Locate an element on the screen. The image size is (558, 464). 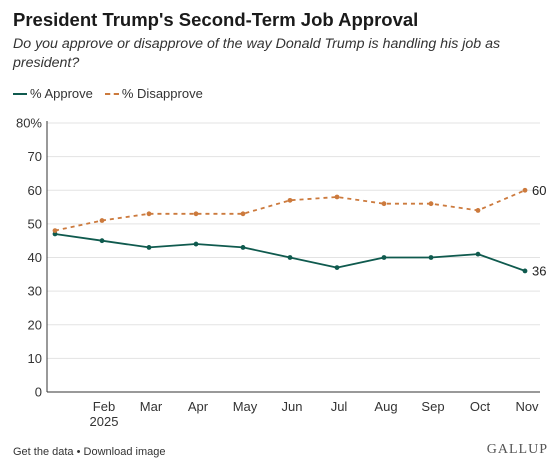
y-tick-label: 0 is located at coordinates (38, 392).